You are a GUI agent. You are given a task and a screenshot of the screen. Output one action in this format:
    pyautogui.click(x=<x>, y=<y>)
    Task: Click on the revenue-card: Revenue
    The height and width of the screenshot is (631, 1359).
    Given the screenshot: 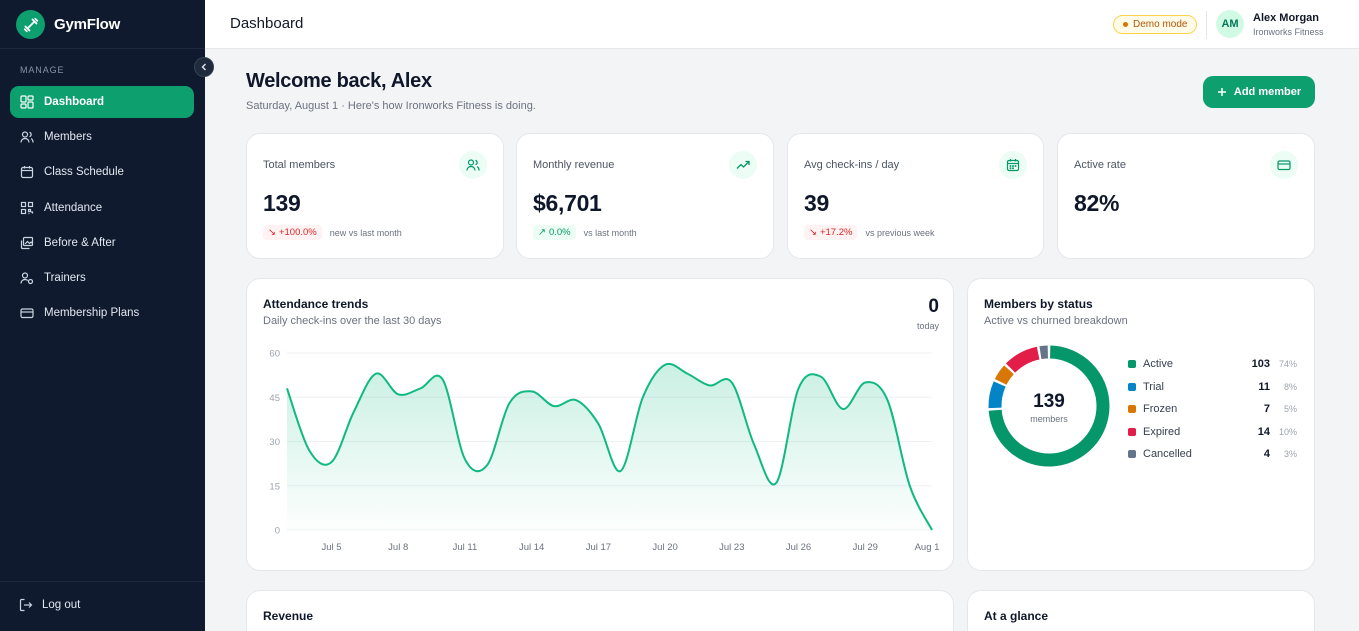 What is the action you would take?
    pyautogui.click(x=600, y=610)
    